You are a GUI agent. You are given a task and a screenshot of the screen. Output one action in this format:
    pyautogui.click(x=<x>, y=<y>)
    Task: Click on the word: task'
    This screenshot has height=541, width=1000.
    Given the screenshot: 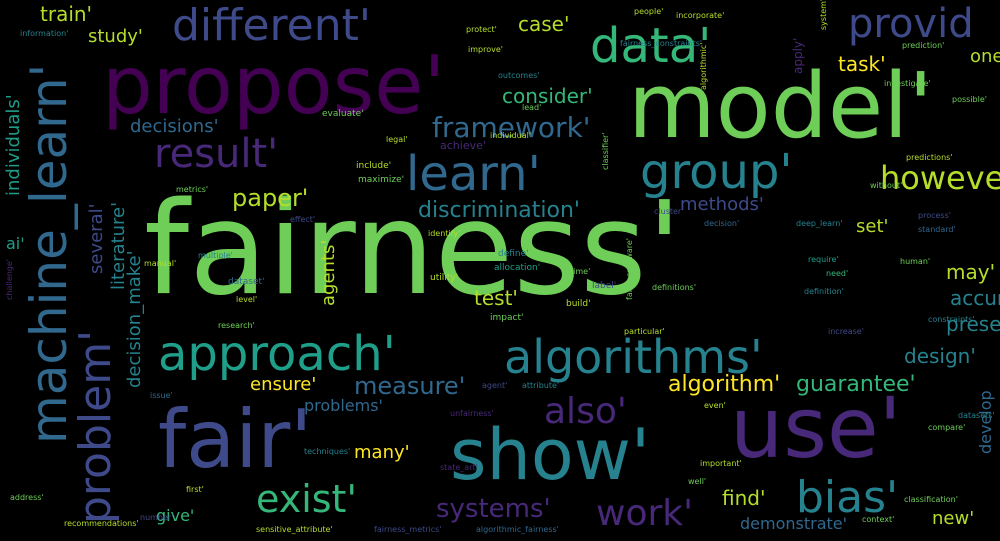 What is the action you would take?
    pyautogui.click(x=862, y=64)
    